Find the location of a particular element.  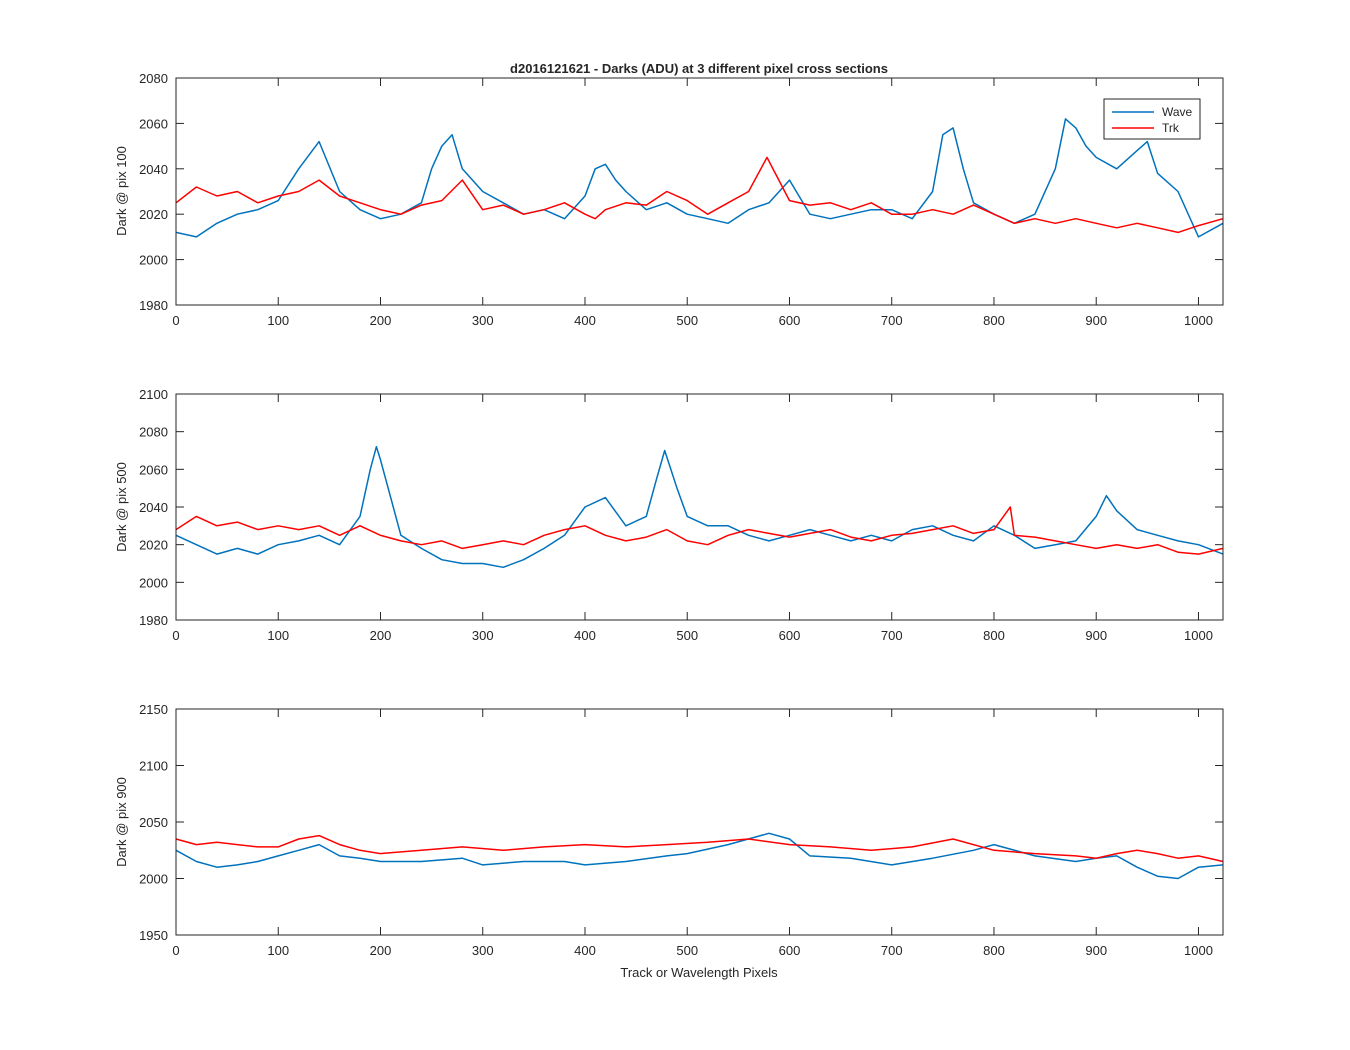

subplot-2-ylabel: Dark @ pix 500 is located at coordinates (121, 507).